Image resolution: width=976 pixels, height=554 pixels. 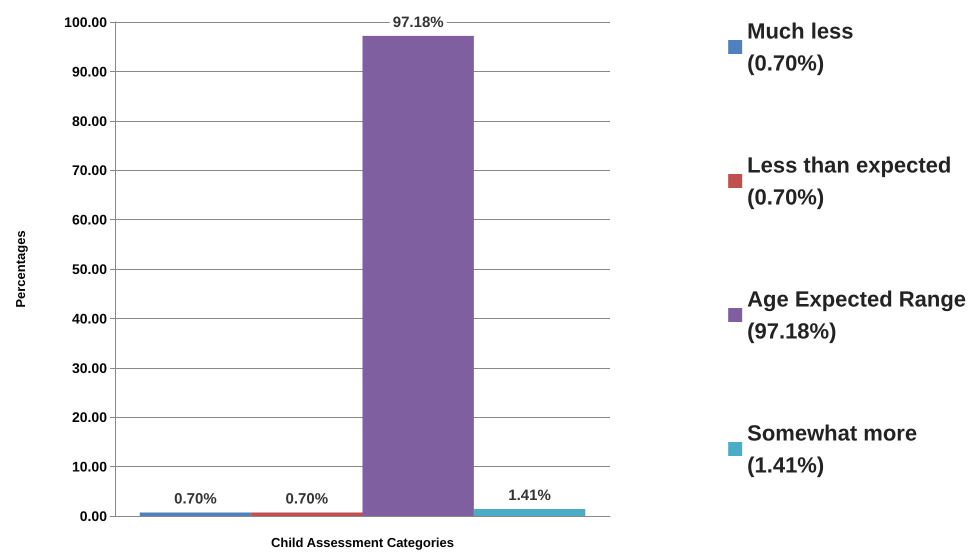 I want to click on y-axis-title: Percentages, so click(x=20, y=269).